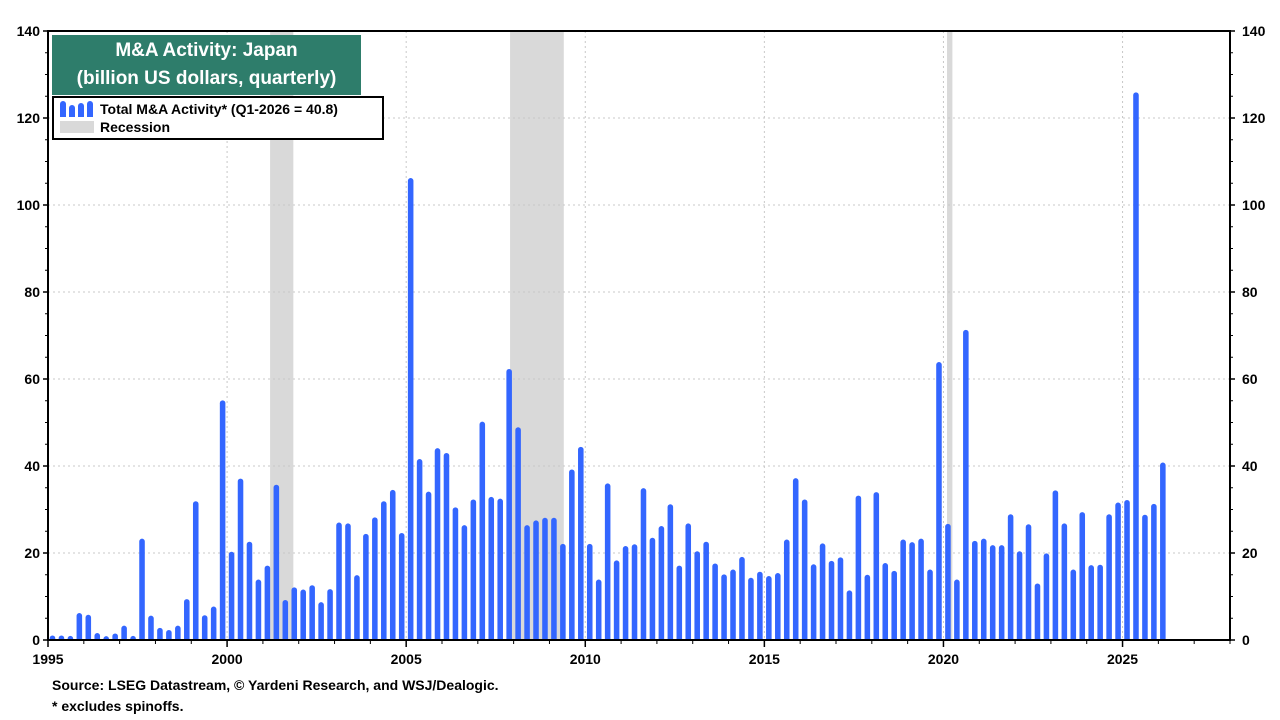 This screenshot has height=720, width=1280. What do you see at coordinates (943, 659) in the screenshot?
I see `x-tick-label: 2020` at bounding box center [943, 659].